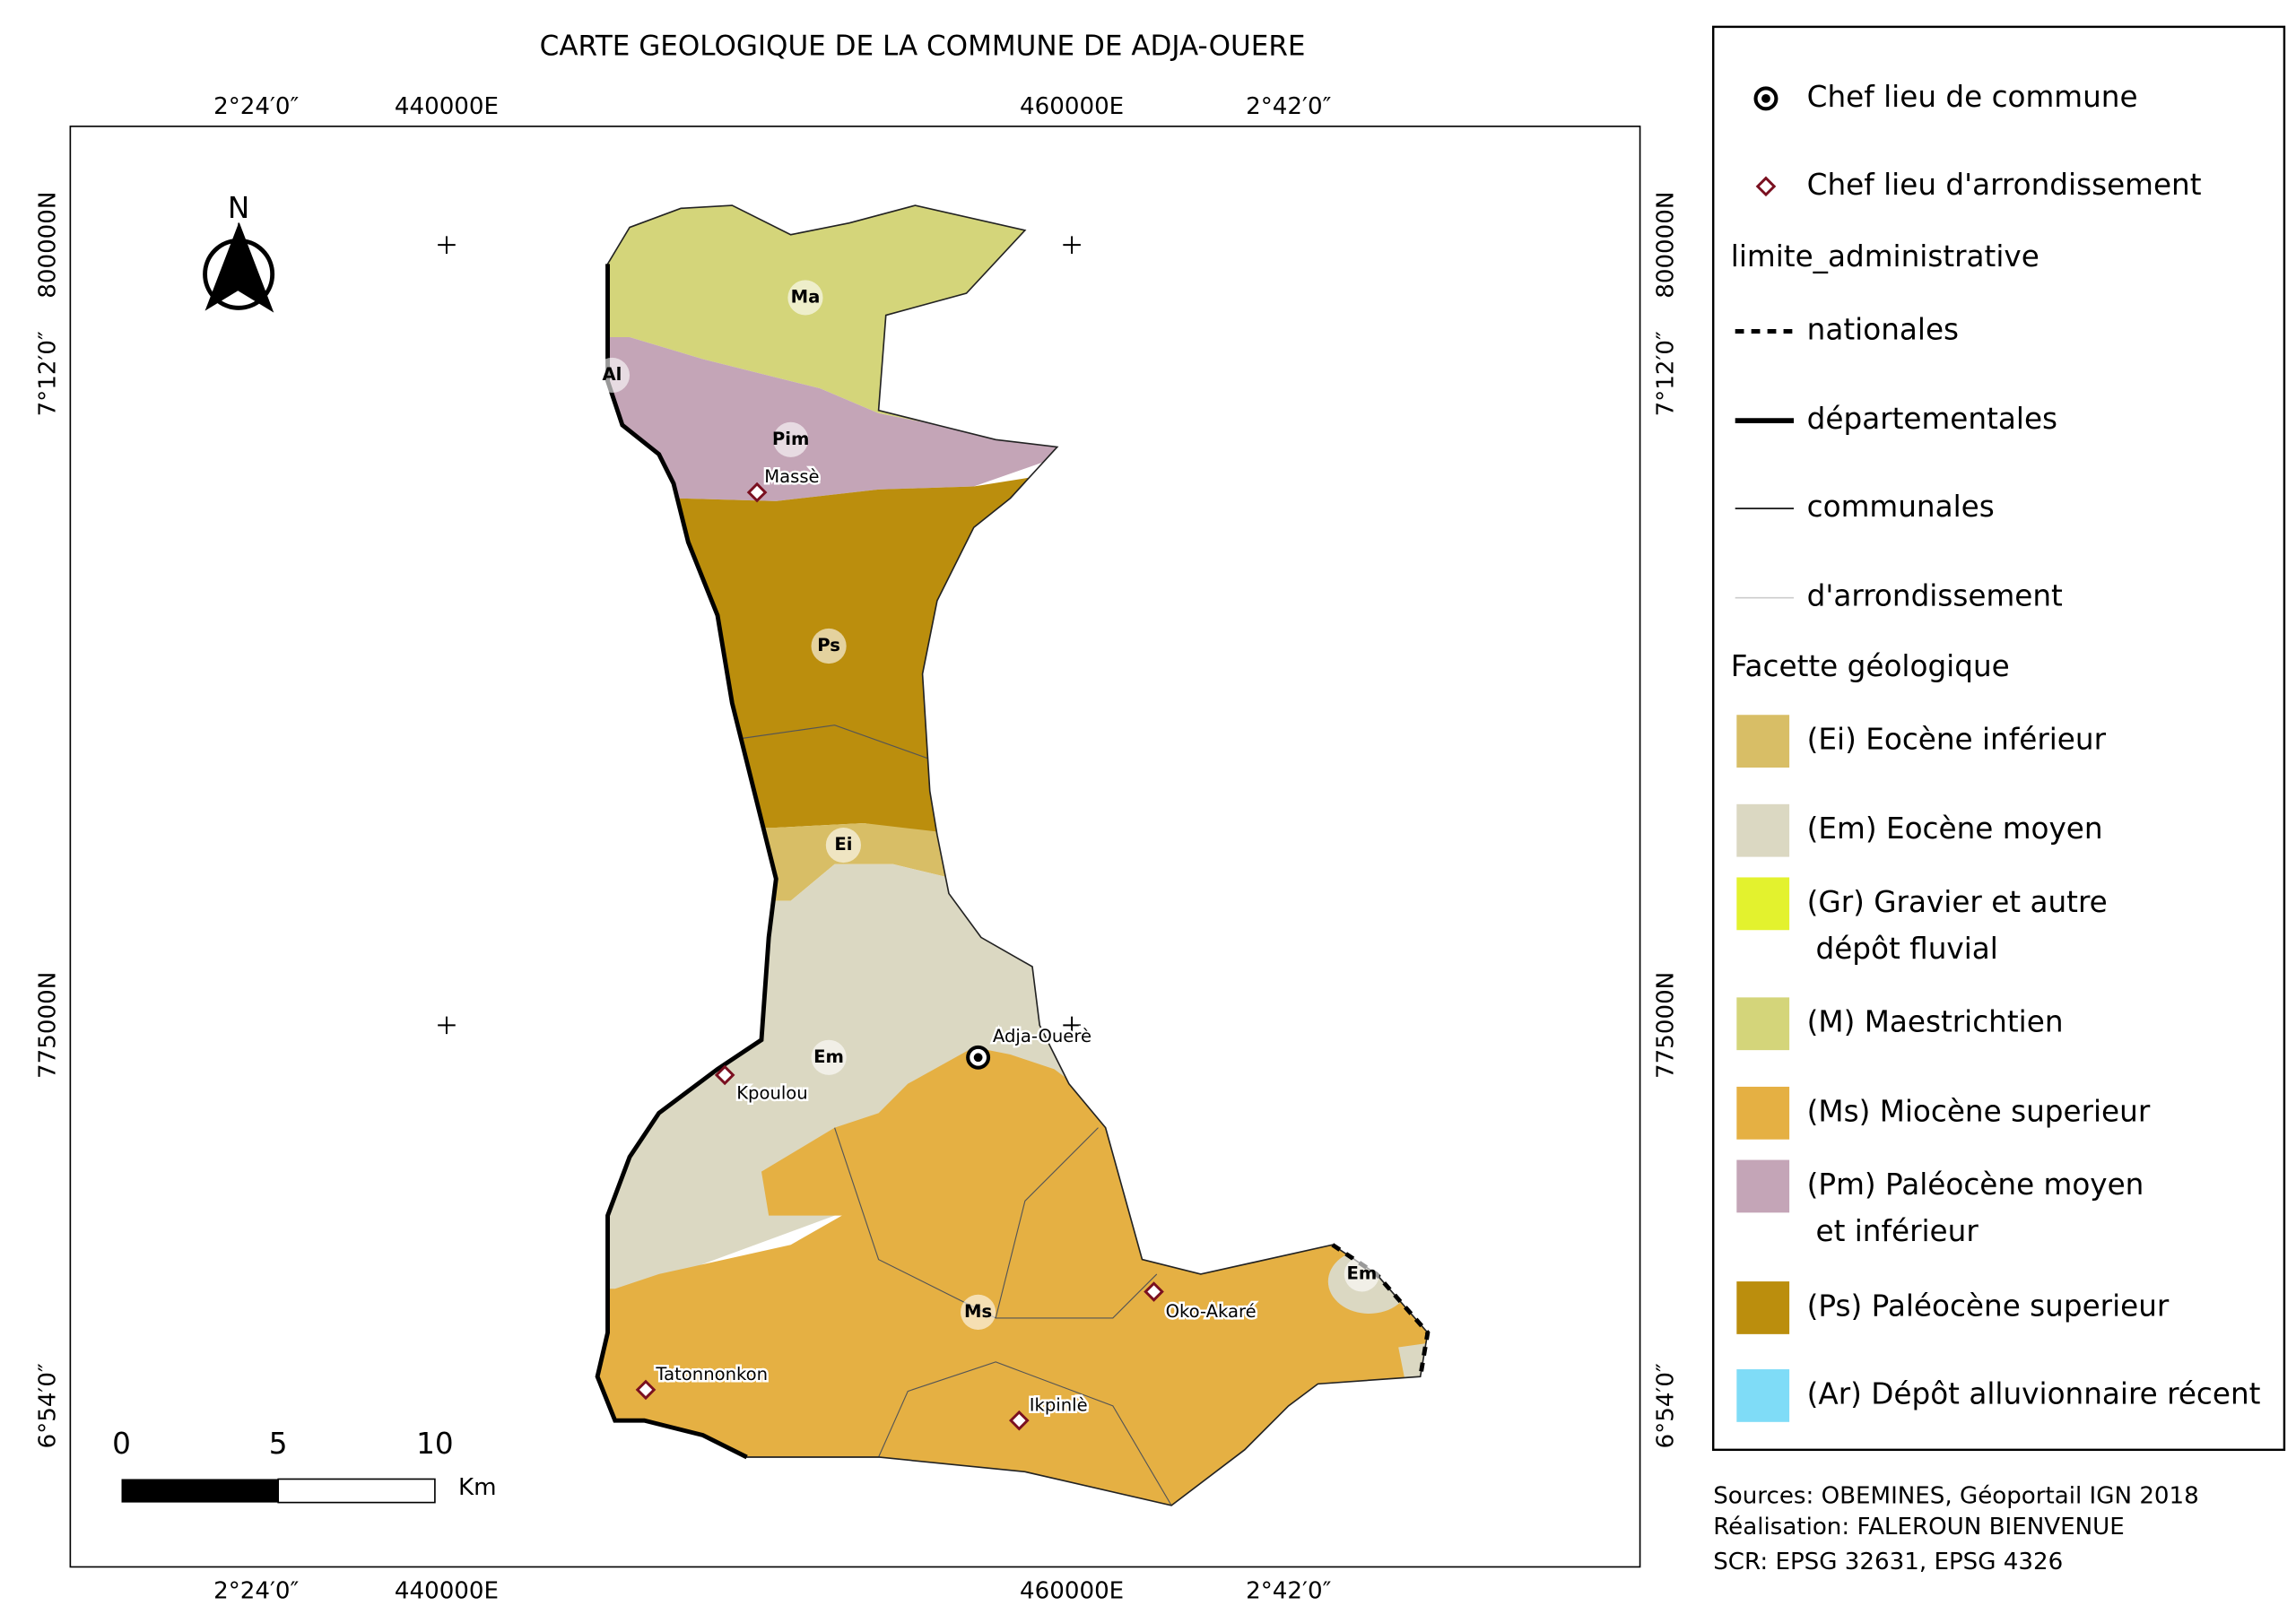 This screenshot has width=2296, height=1623. I want to click on scale-tick-label: 0, so click(121, 1444).